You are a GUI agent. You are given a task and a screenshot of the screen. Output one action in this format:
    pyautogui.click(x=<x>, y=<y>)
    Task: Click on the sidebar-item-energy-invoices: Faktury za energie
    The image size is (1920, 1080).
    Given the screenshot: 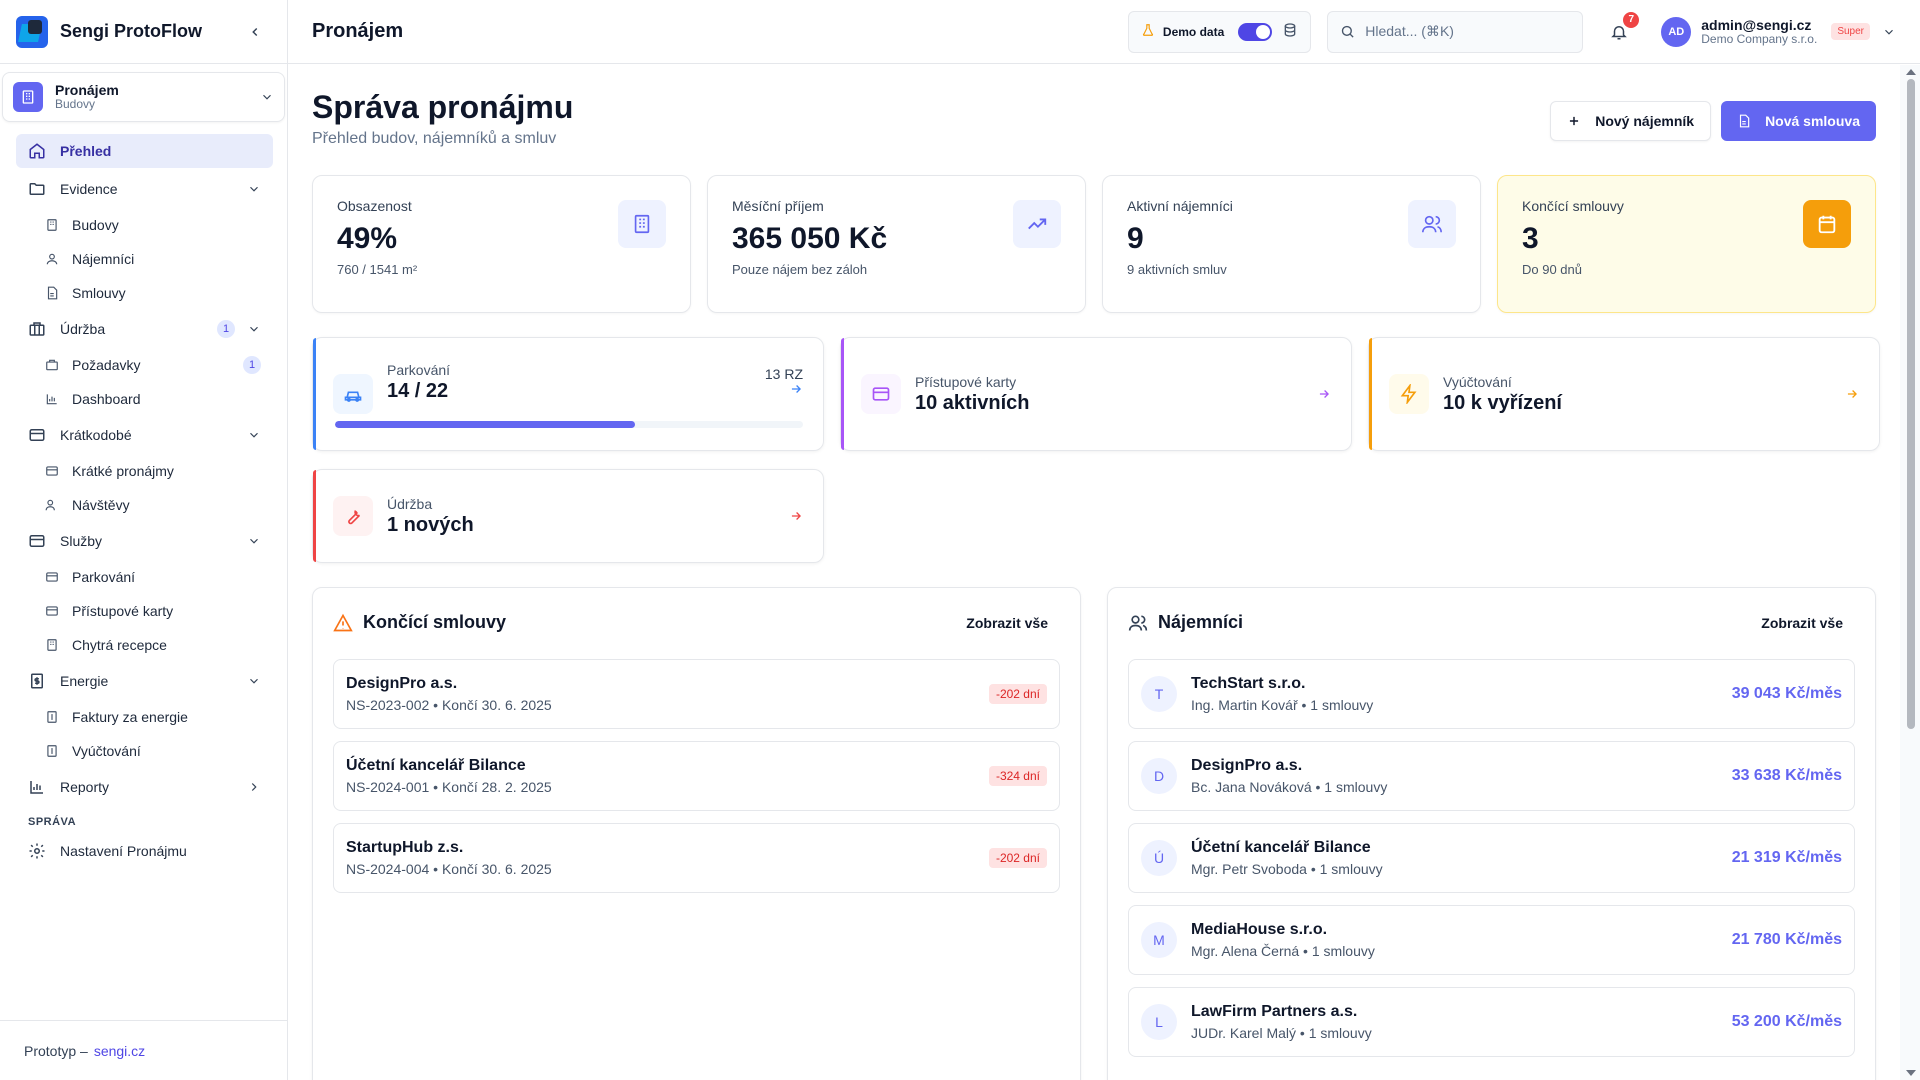 What is the action you would take?
    pyautogui.click(x=144, y=717)
    